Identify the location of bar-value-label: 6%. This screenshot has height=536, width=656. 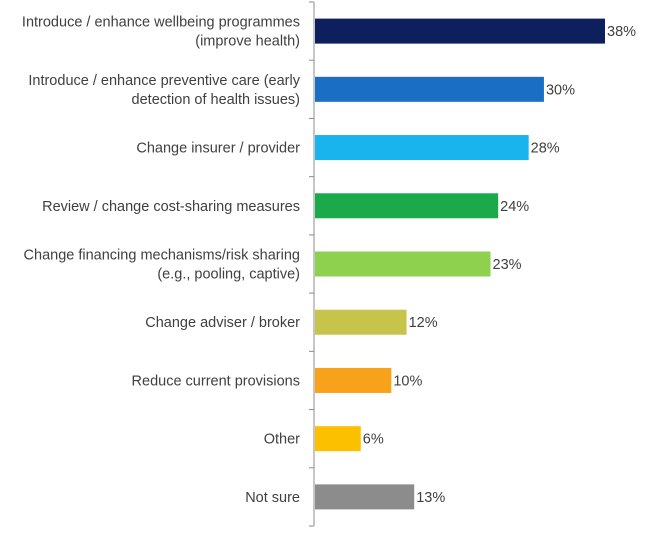
(373, 440).